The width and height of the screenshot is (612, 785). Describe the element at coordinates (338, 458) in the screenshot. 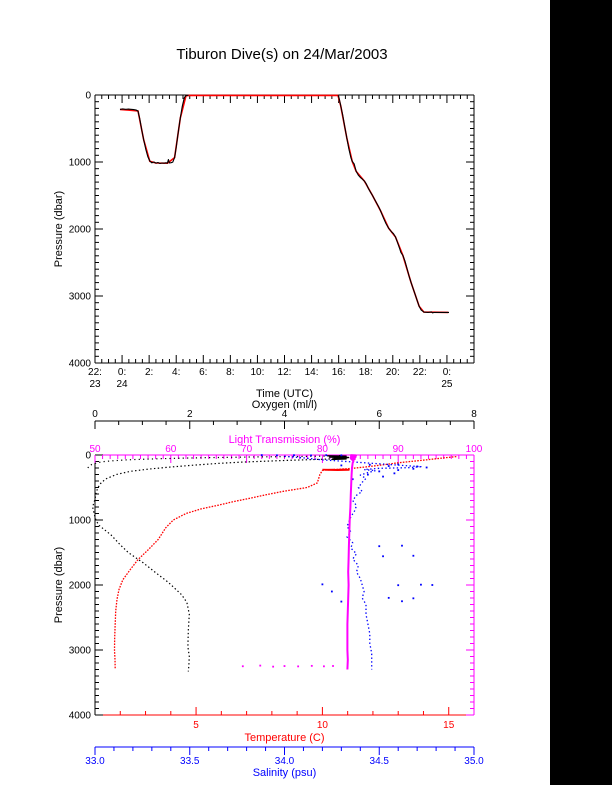

I see `oxygen-surface-blob` at that location.